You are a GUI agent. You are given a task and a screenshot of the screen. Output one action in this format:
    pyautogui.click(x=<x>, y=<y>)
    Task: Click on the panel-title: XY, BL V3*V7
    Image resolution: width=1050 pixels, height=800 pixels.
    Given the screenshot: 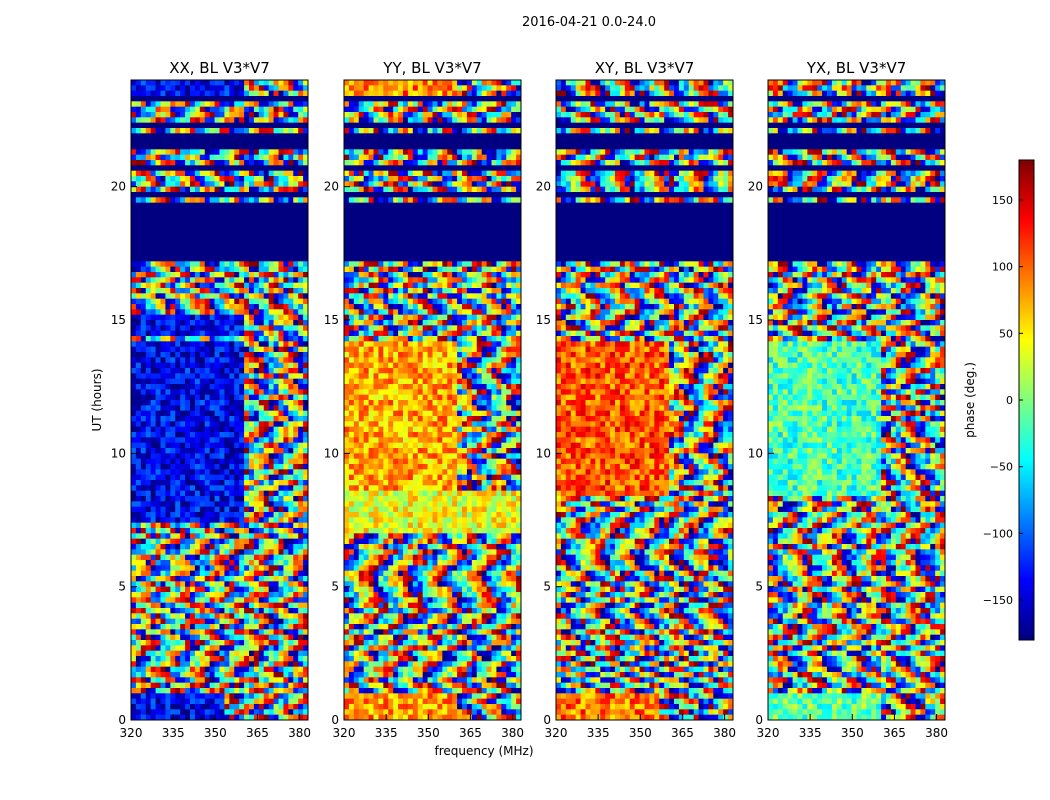 What is the action you would take?
    pyautogui.click(x=645, y=68)
    